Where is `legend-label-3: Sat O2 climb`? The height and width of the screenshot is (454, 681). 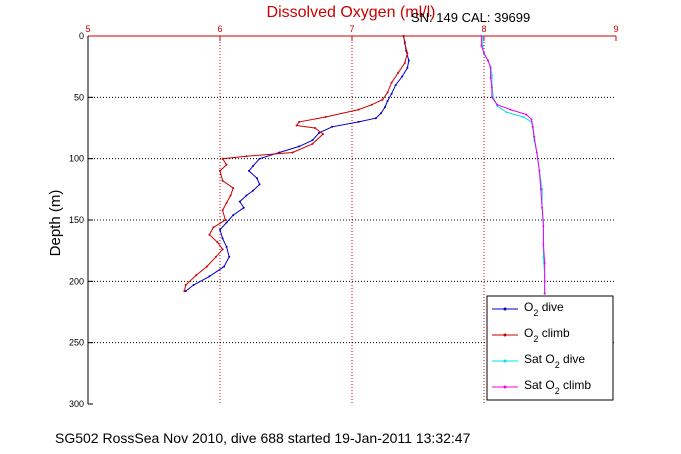
legend-label-3: Sat O2 climb is located at coordinates (557, 387).